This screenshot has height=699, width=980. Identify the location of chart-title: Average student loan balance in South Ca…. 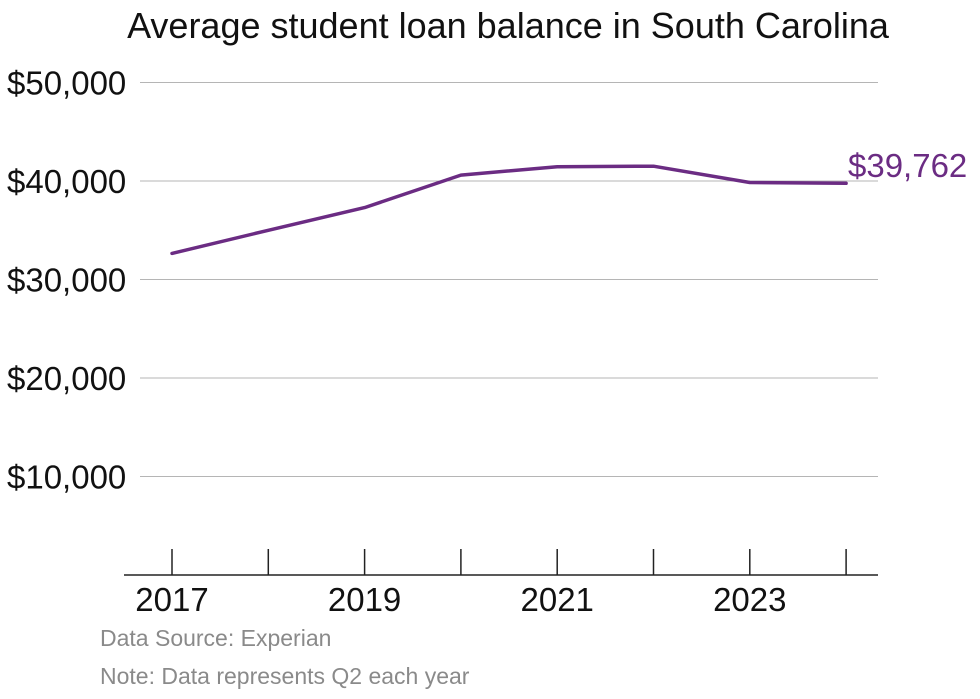
(508, 25).